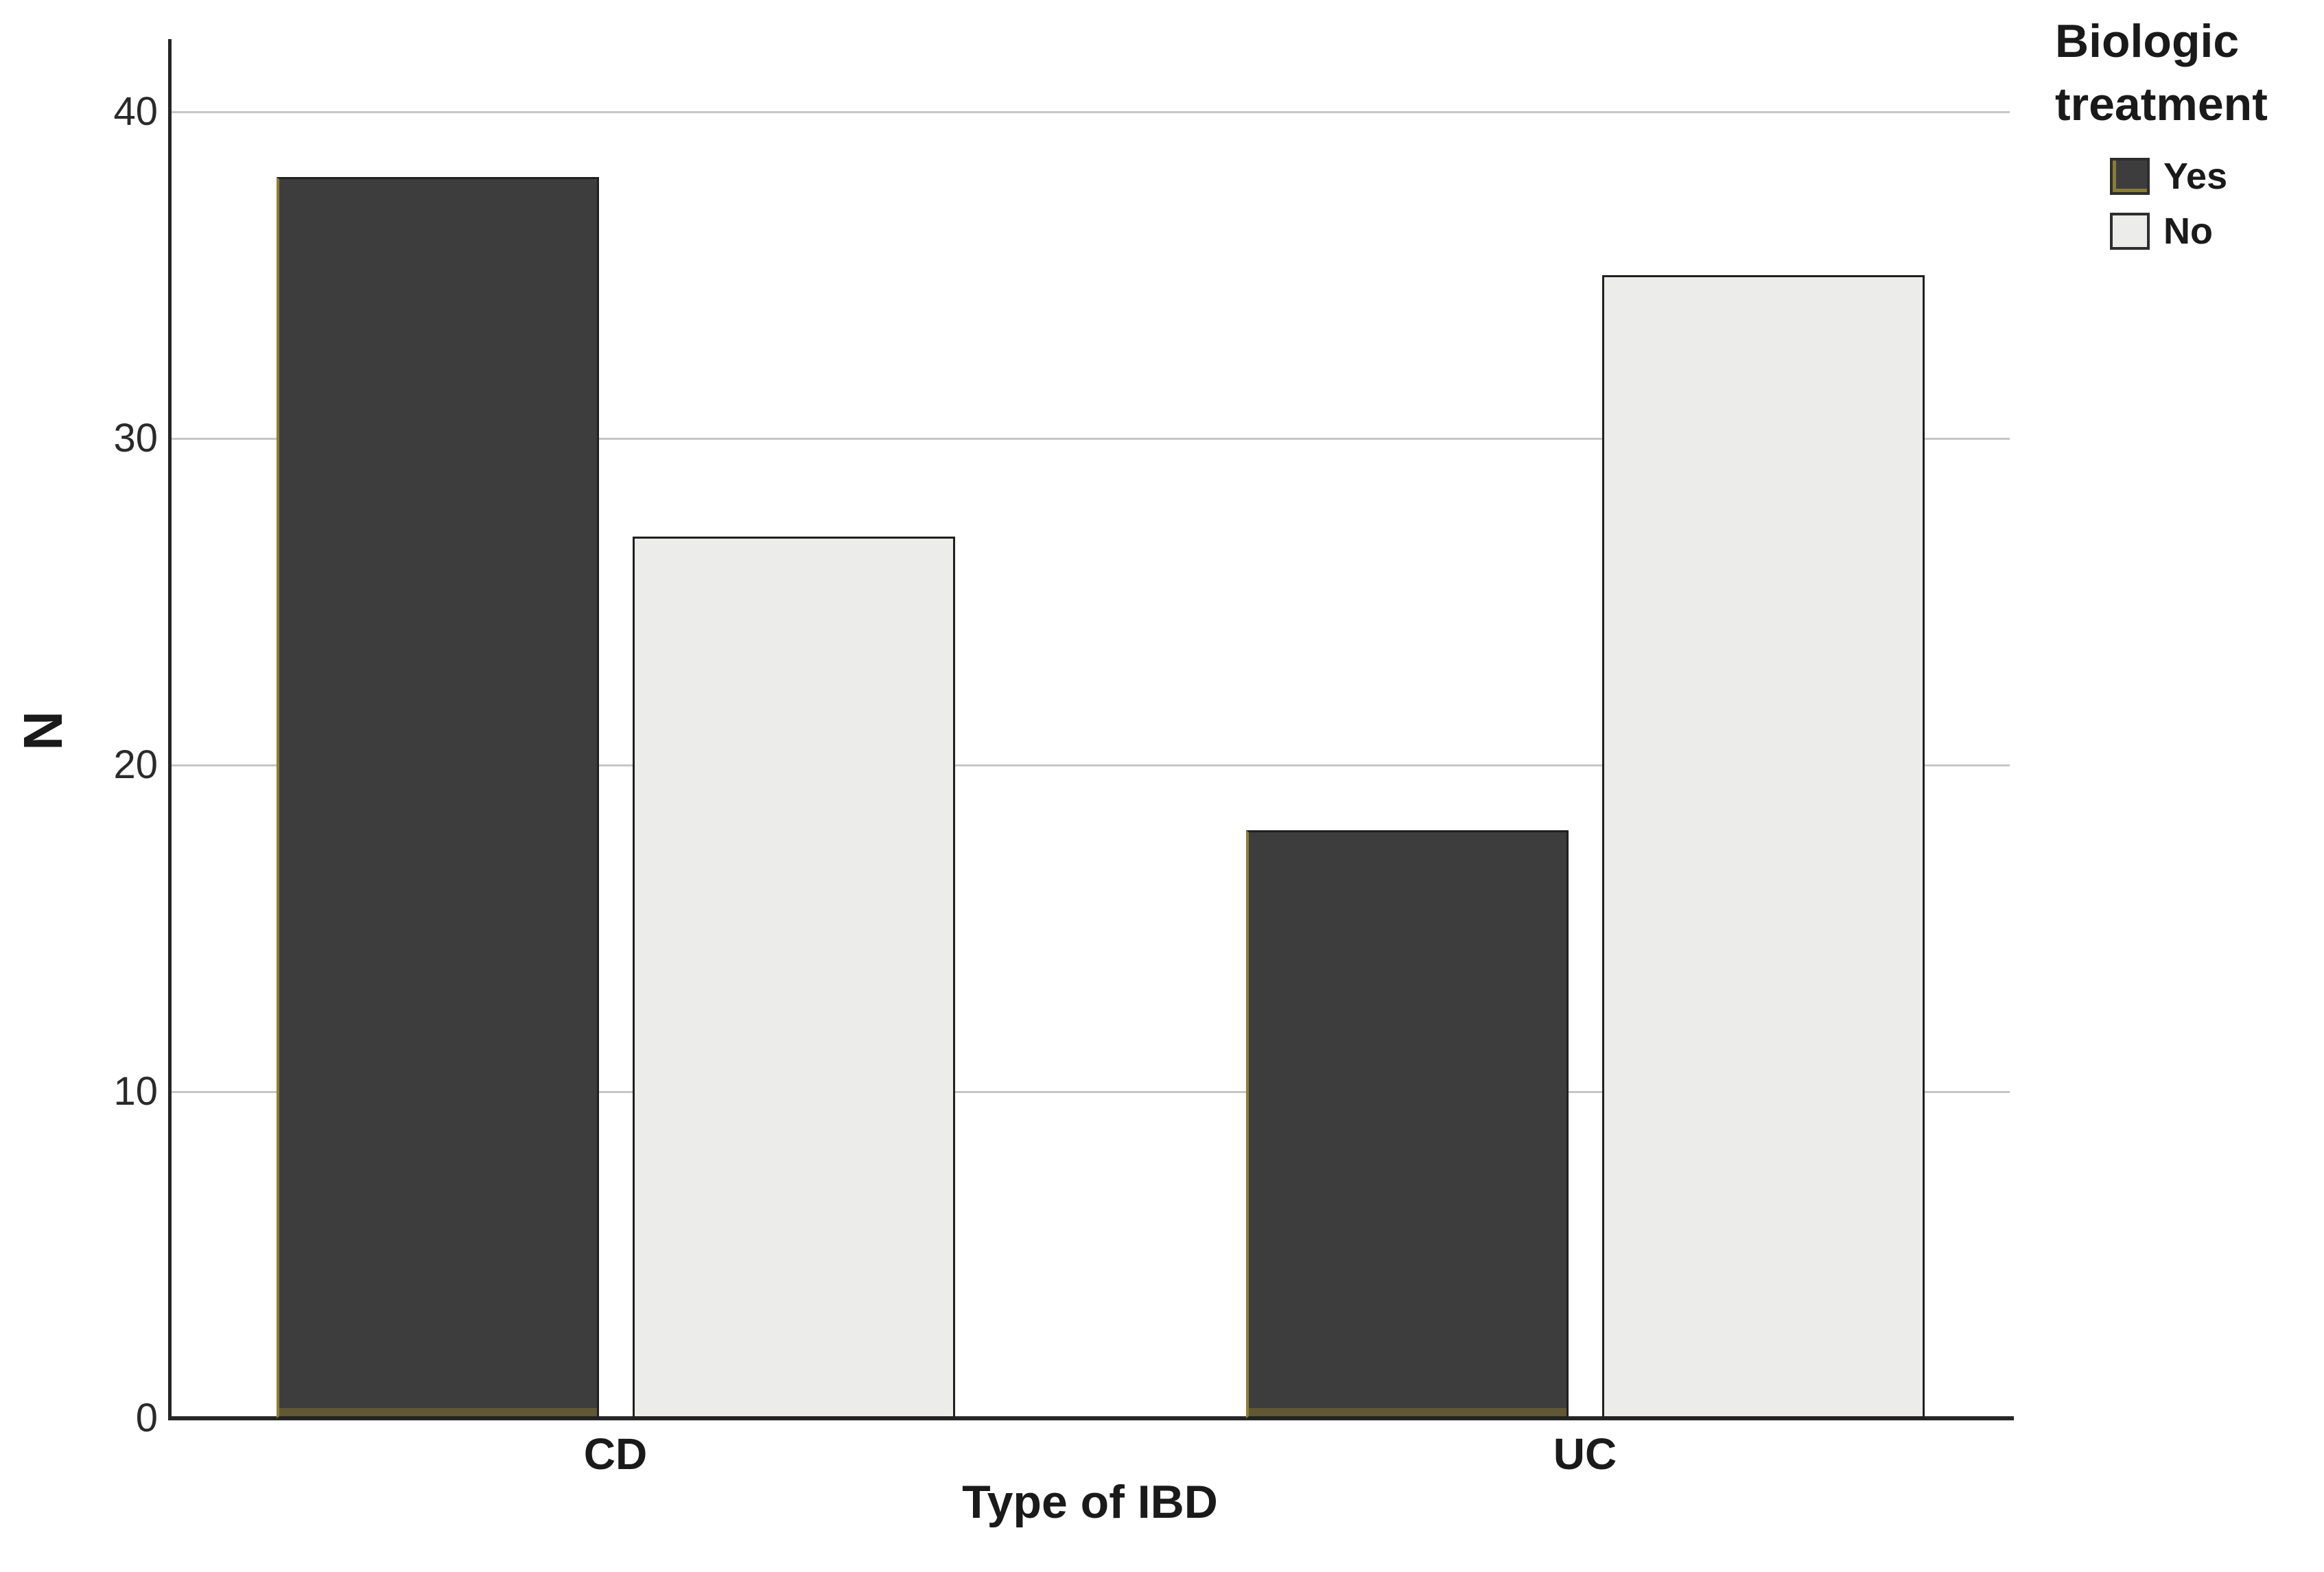  I want to click on y-tick-label-30: 30, so click(136, 438).